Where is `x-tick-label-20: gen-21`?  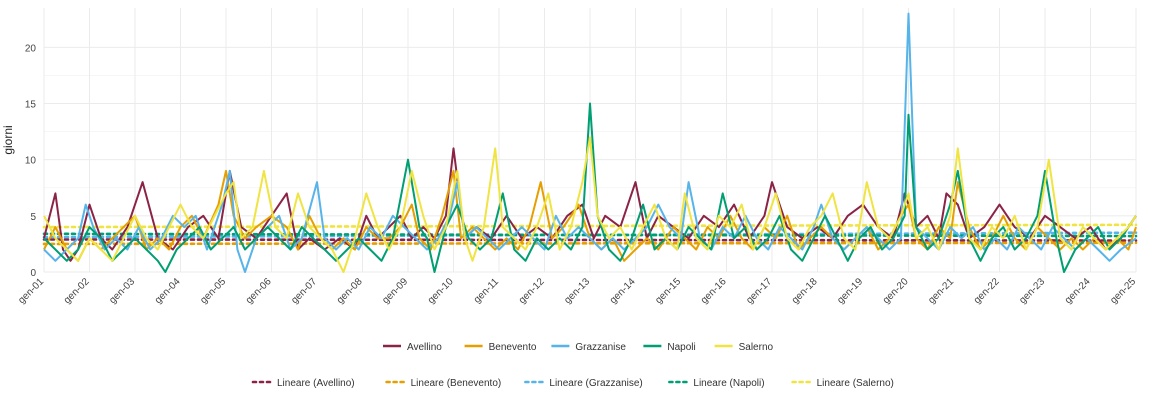 x-tick-label-20: gen-21 is located at coordinates (941, 291).